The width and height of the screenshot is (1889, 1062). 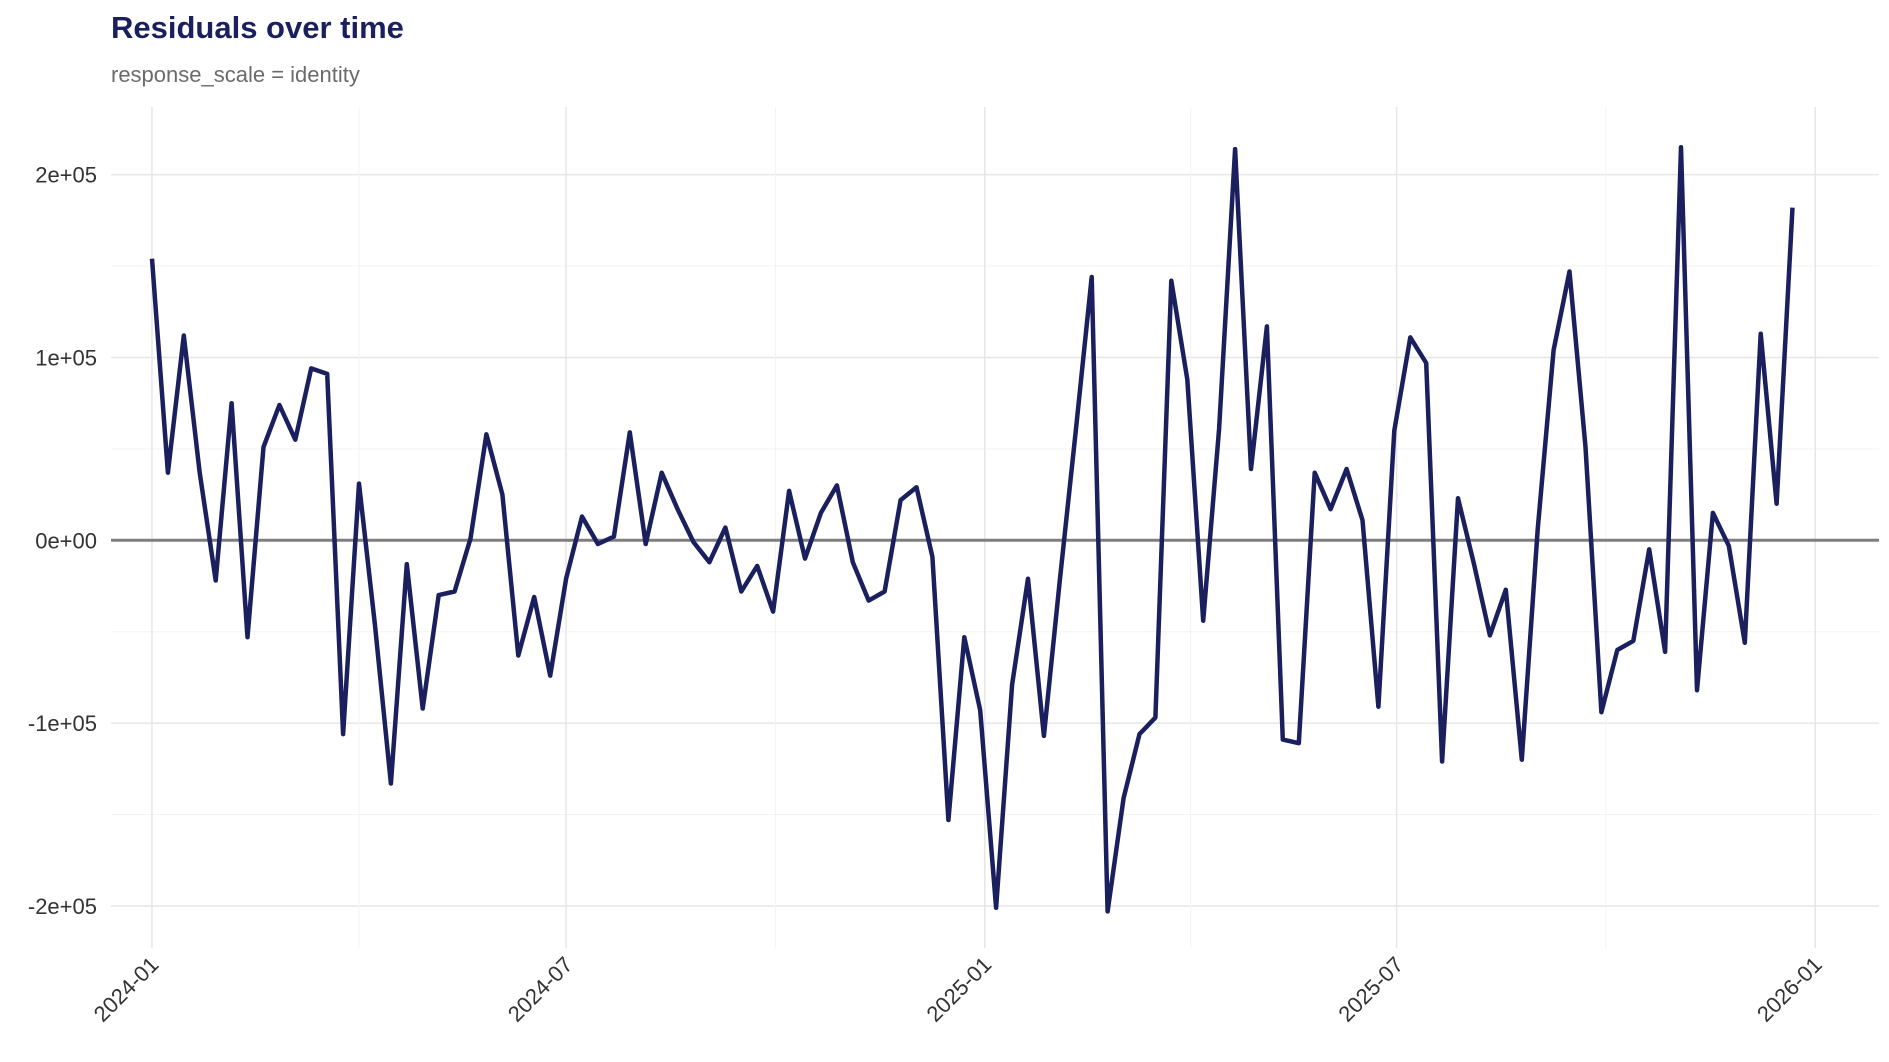 What do you see at coordinates (66, 540) in the screenshot?
I see `y-tick-label: 0e+00` at bounding box center [66, 540].